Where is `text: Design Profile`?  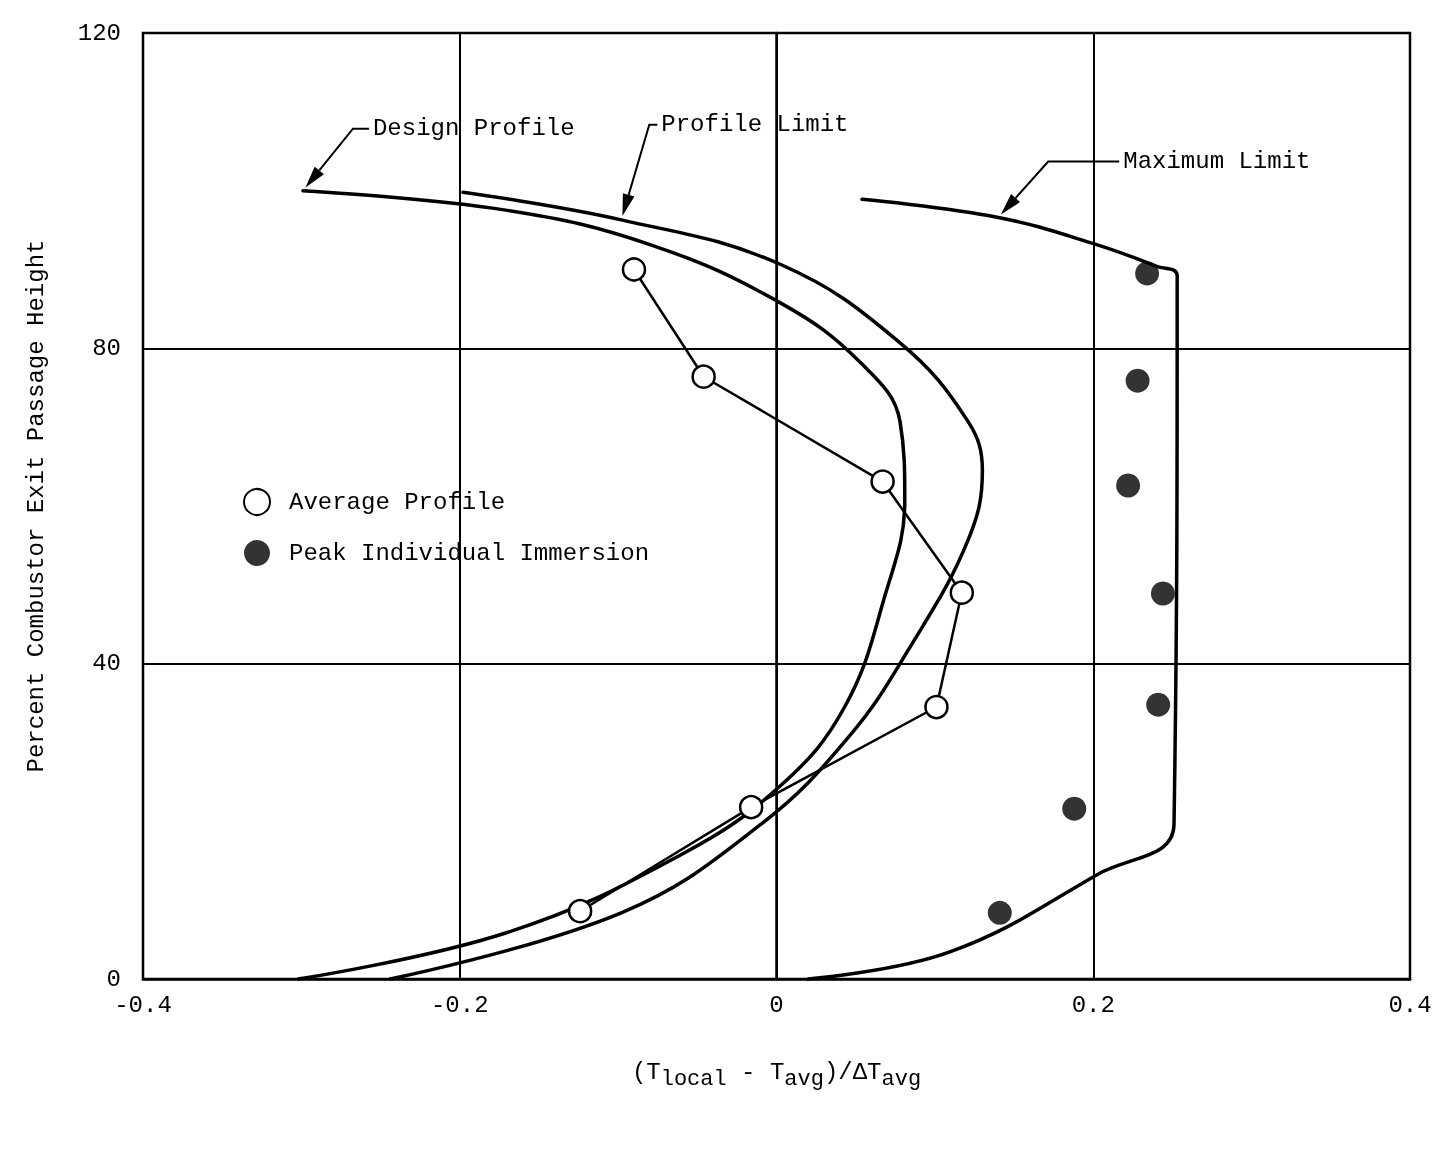 text: Design Profile is located at coordinates (473, 129).